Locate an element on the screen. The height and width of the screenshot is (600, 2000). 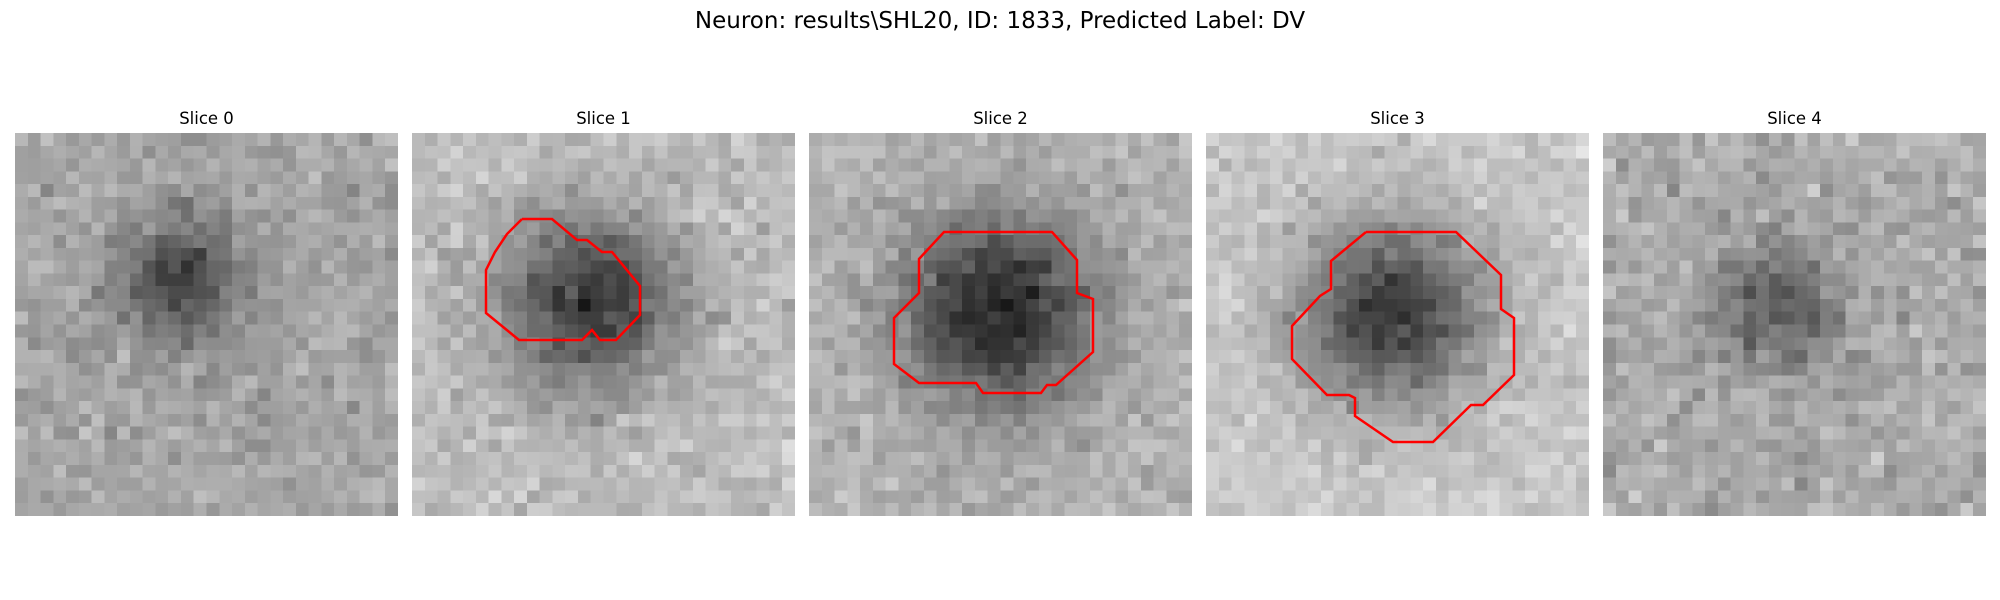
slice-title-4: Slice 4 is located at coordinates (1794, 118).